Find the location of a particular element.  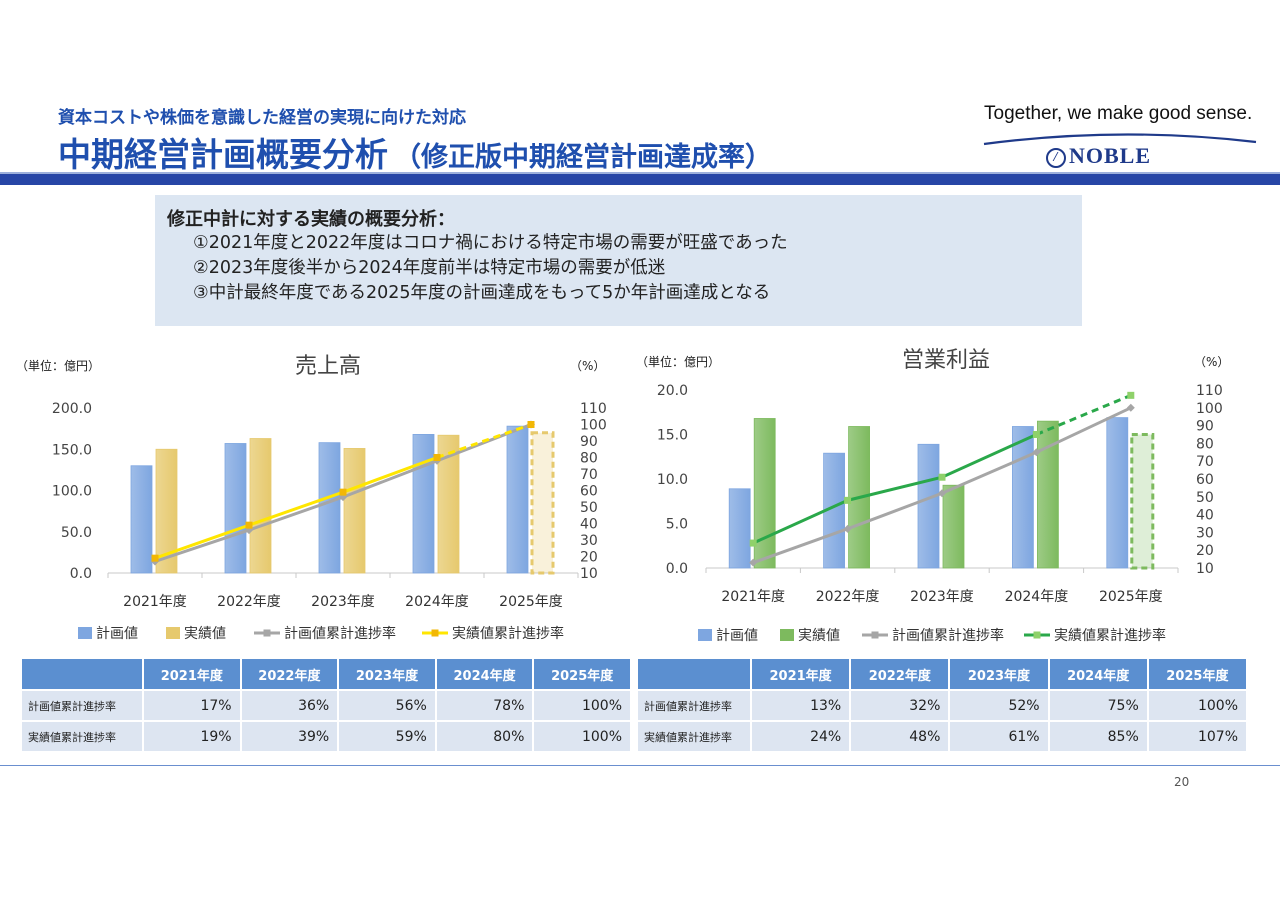

table-cell: 78% is located at coordinates (484, 705).